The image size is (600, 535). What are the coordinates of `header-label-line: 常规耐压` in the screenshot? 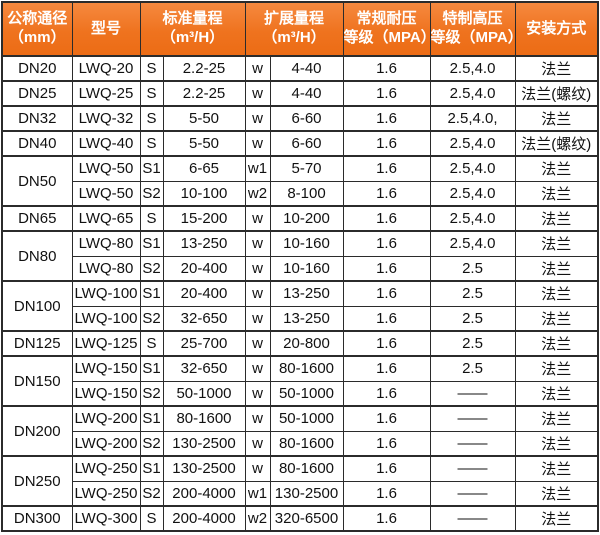 It's located at (386, 19).